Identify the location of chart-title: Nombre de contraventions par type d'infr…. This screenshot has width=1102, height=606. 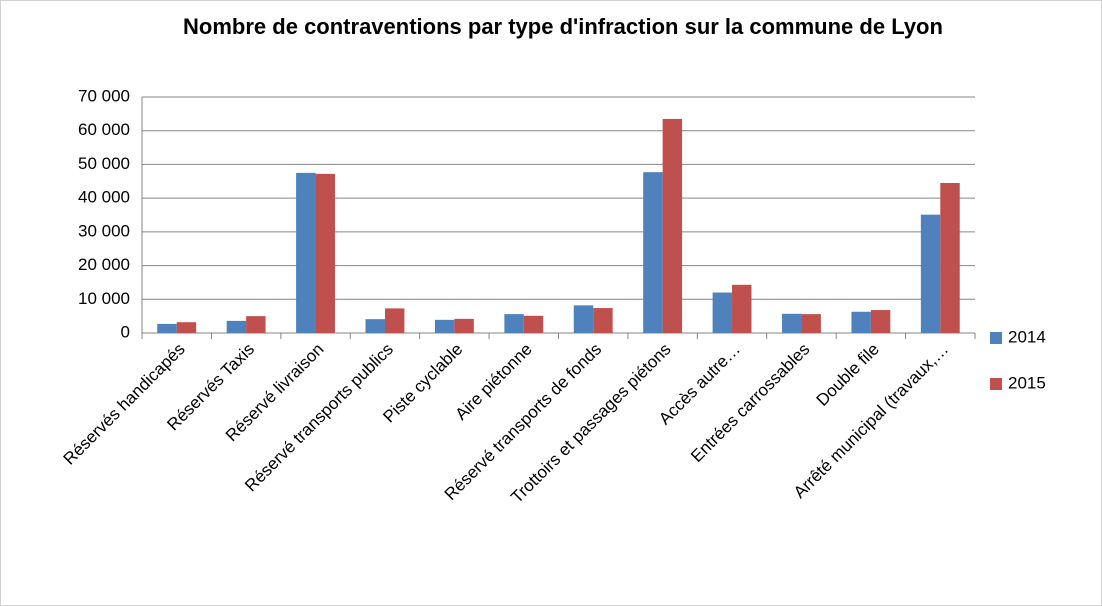
(563, 26).